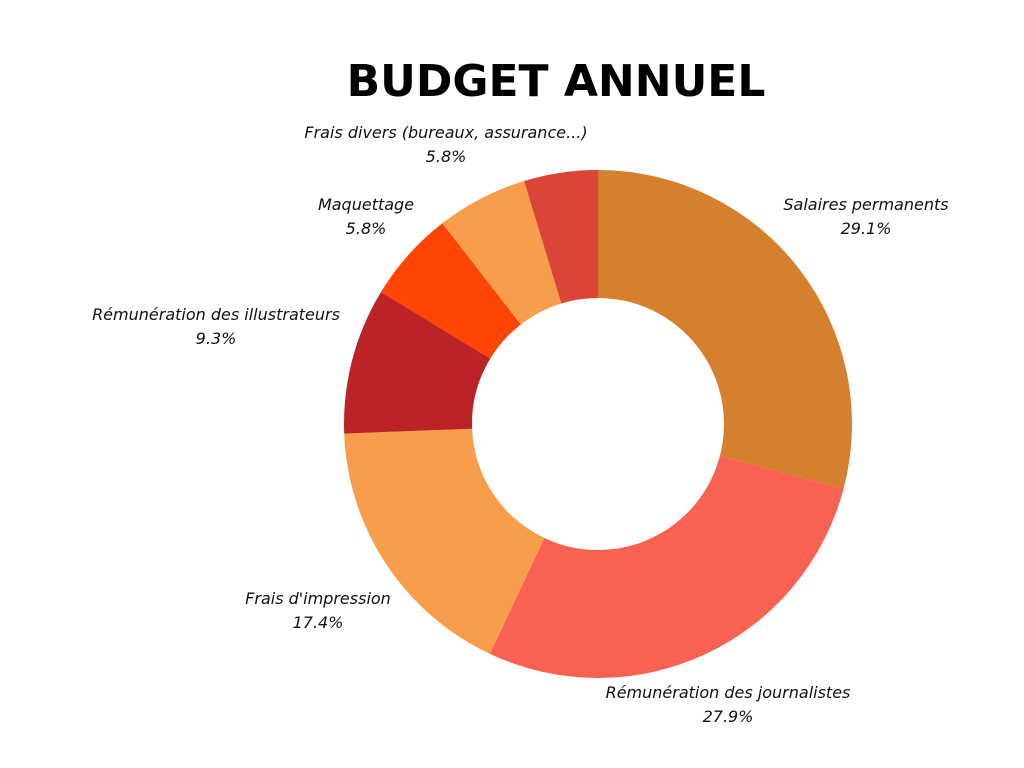 This screenshot has width=1024, height=768. Describe the element at coordinates (446, 156) in the screenshot. I see `slice-value-label-6: 5.8%` at that location.